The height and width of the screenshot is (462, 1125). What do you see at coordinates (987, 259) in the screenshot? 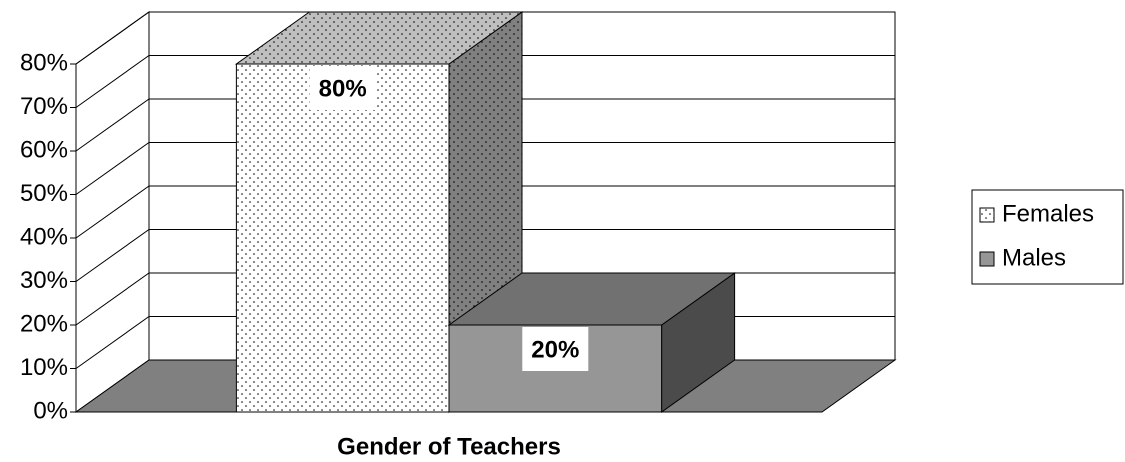
I see `legend-swatch` at bounding box center [987, 259].